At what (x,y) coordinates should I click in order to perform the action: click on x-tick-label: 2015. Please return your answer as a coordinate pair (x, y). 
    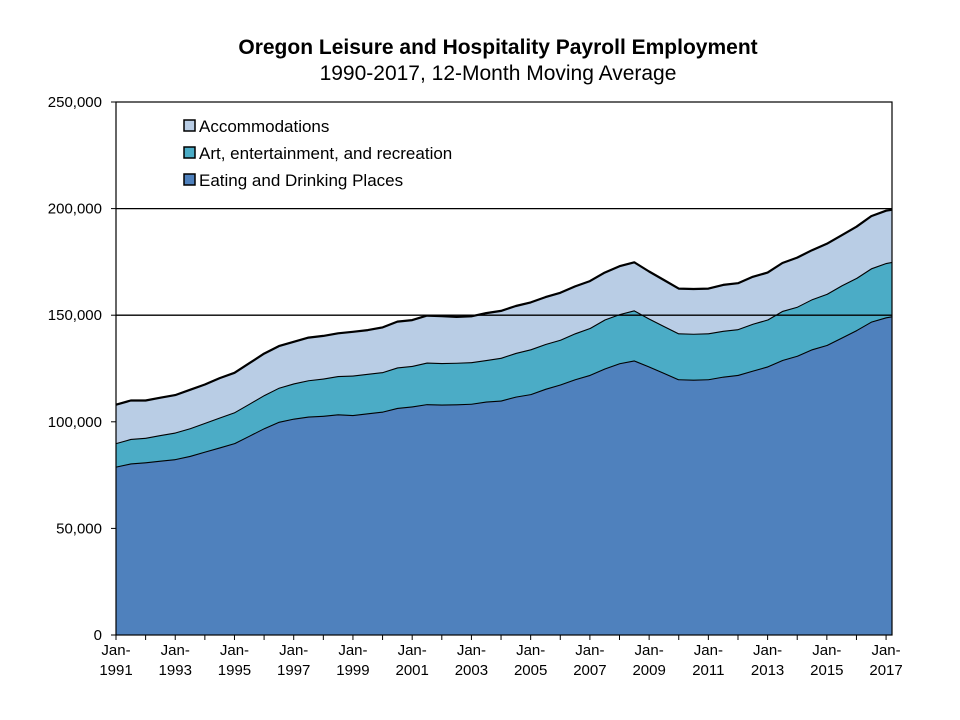
    Looking at the image, I should click on (826, 670).